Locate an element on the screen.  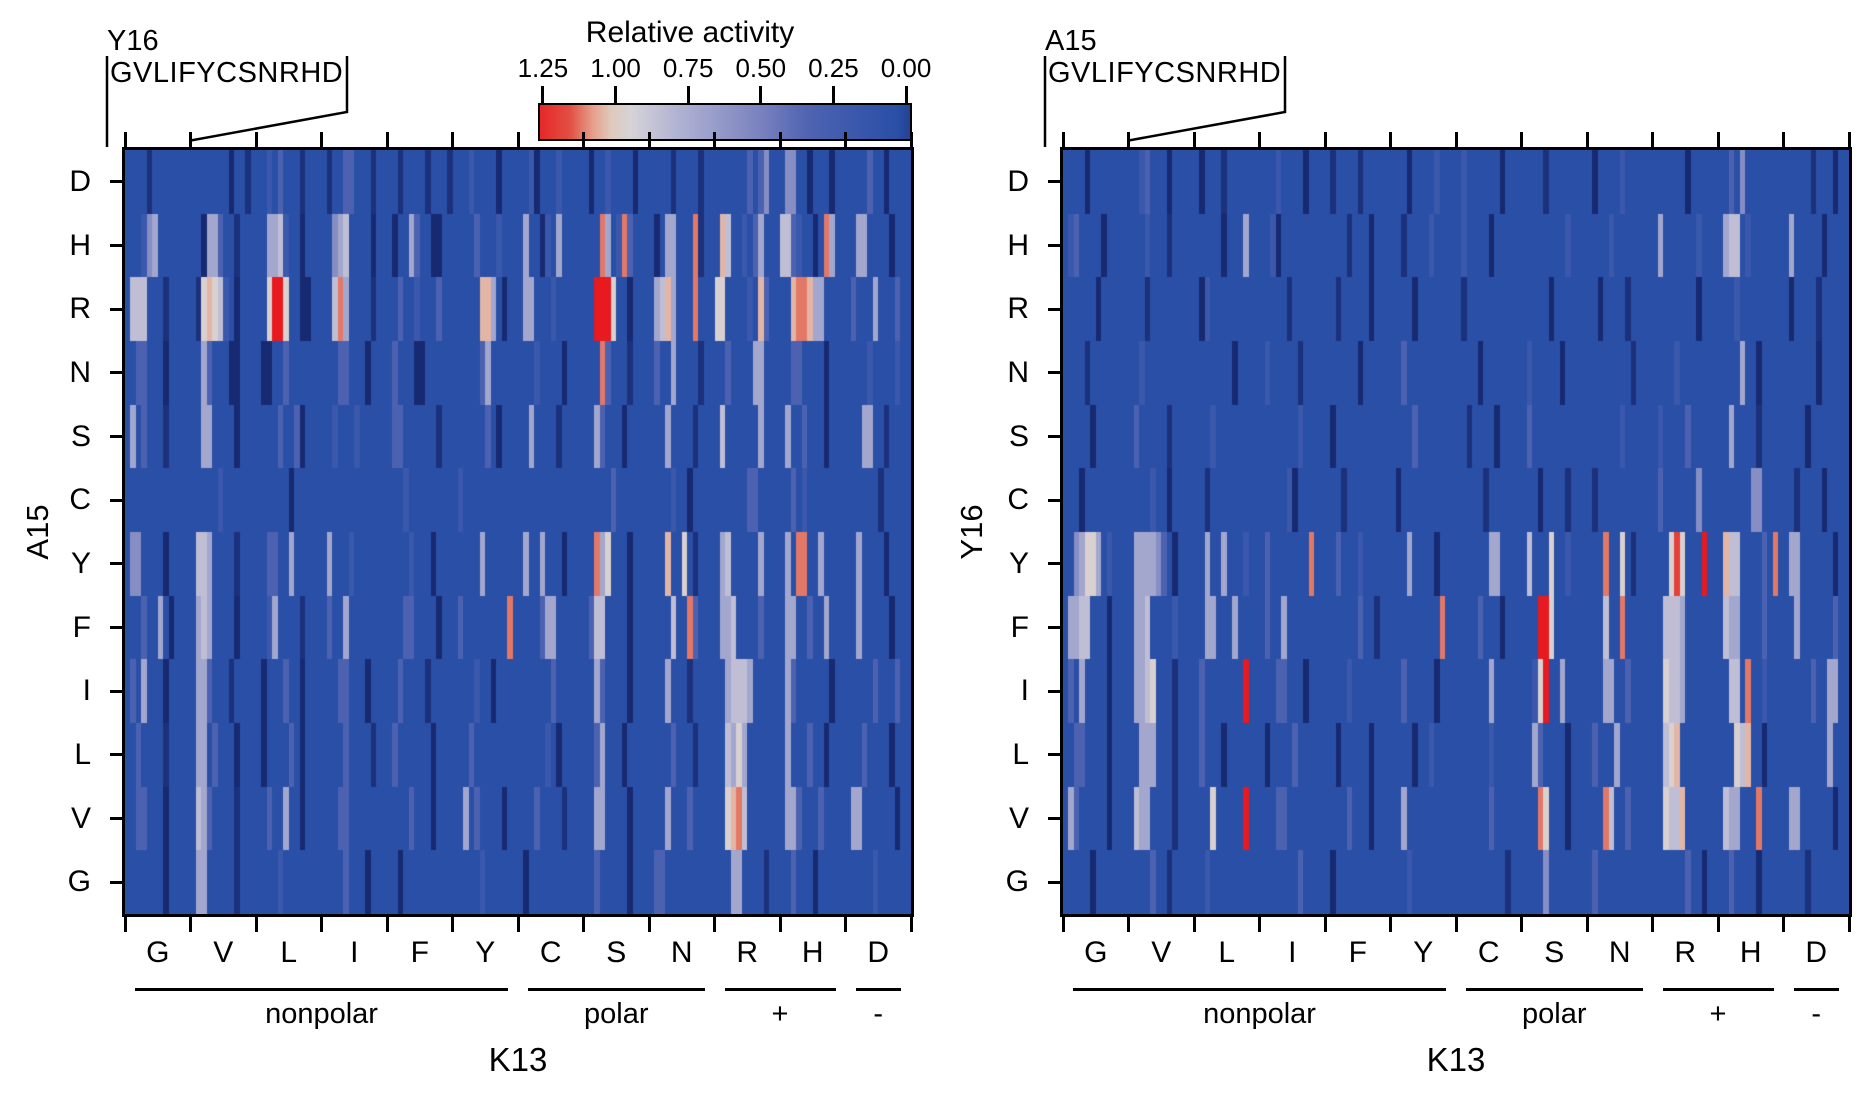
row-label-Y: Y is located at coordinates (1018, 563).